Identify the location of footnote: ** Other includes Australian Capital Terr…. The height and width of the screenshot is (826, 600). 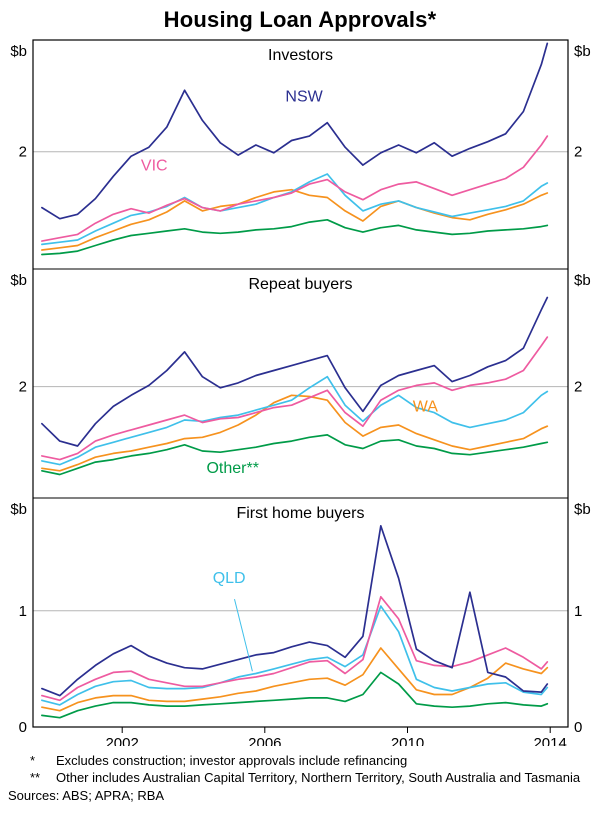
(312, 778).